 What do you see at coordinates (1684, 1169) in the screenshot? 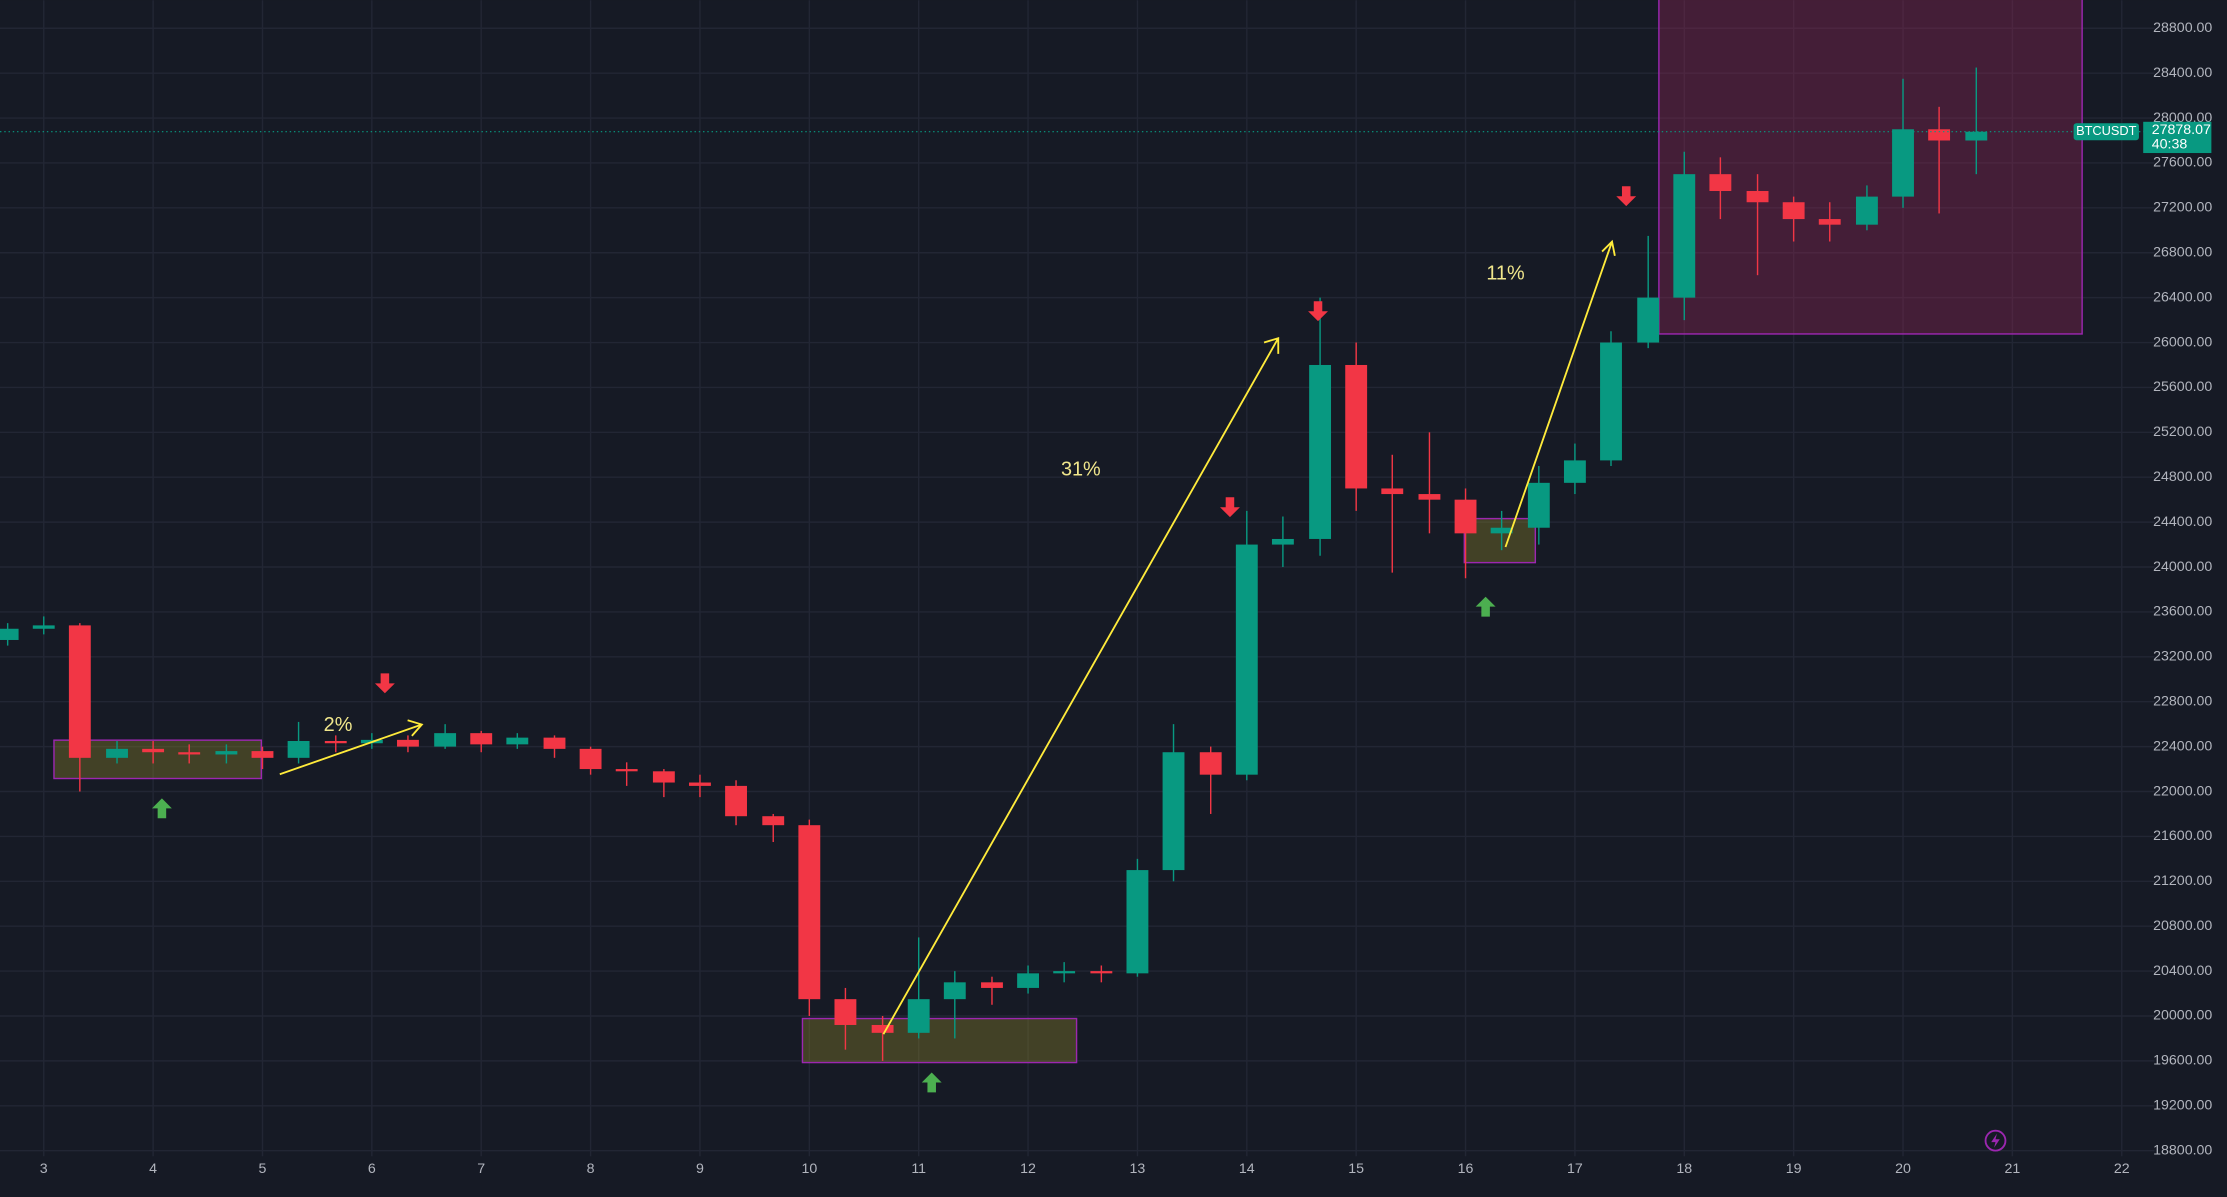
I see `x-tick-label: 18` at bounding box center [1684, 1169].